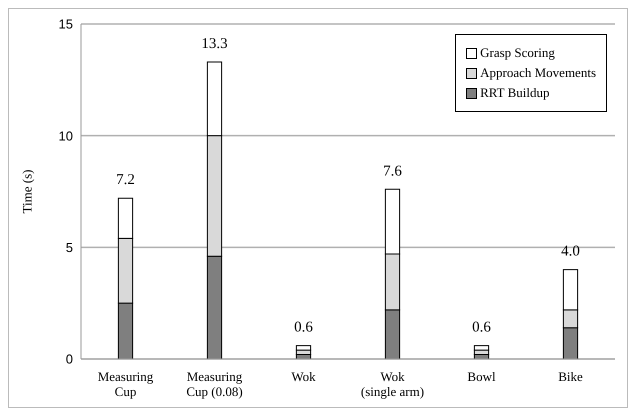 Image resolution: width=636 pixels, height=416 pixels. What do you see at coordinates (481, 376) in the screenshot?
I see `x-tick-label: Bowl` at bounding box center [481, 376].